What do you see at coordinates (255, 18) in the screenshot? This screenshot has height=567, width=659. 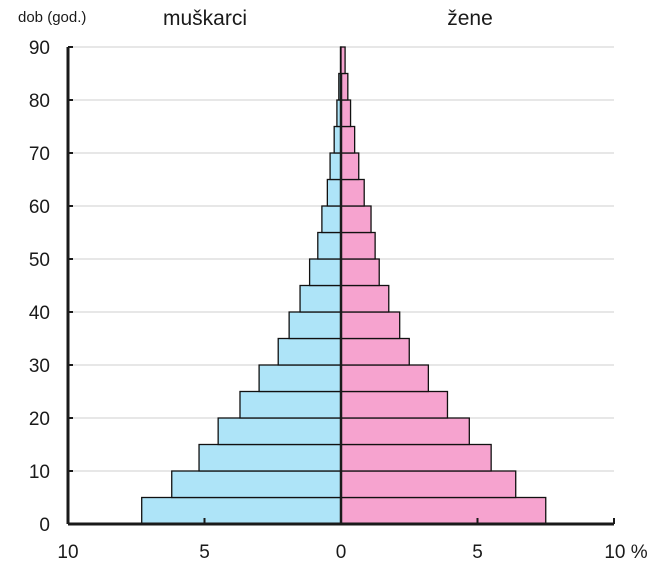 I see `labels: dob (god.) muškarci žene` at bounding box center [255, 18].